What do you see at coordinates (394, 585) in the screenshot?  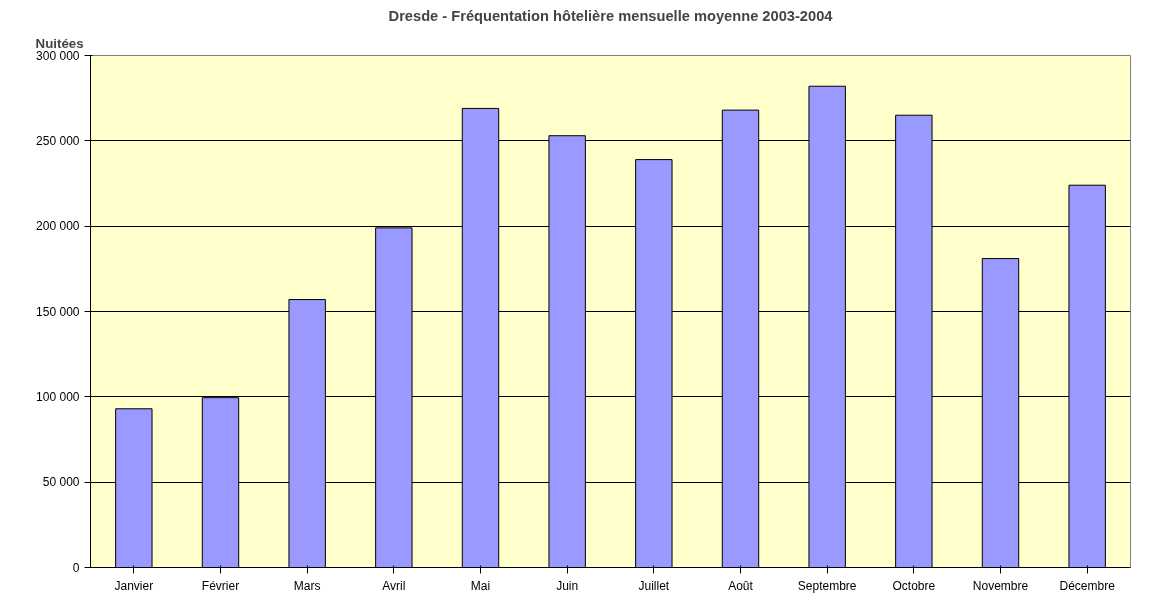 I see `x-tick-label: Avril` at bounding box center [394, 585].